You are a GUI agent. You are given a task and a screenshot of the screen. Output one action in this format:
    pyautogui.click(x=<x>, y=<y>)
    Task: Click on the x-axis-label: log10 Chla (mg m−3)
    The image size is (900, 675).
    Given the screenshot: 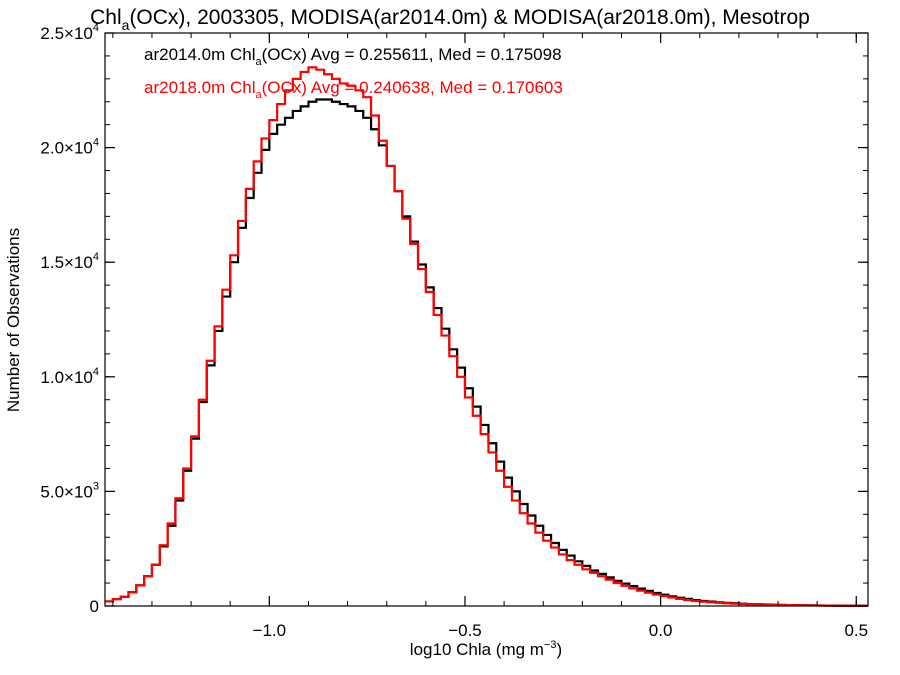 What is the action you would take?
    pyautogui.click(x=486, y=649)
    